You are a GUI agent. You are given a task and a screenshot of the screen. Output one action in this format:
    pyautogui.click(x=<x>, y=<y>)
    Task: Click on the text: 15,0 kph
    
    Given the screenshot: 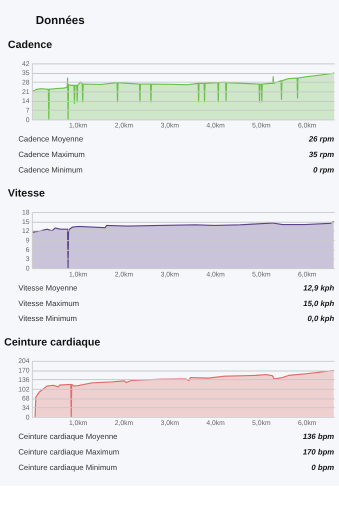 What is the action you would take?
    pyautogui.click(x=318, y=303)
    